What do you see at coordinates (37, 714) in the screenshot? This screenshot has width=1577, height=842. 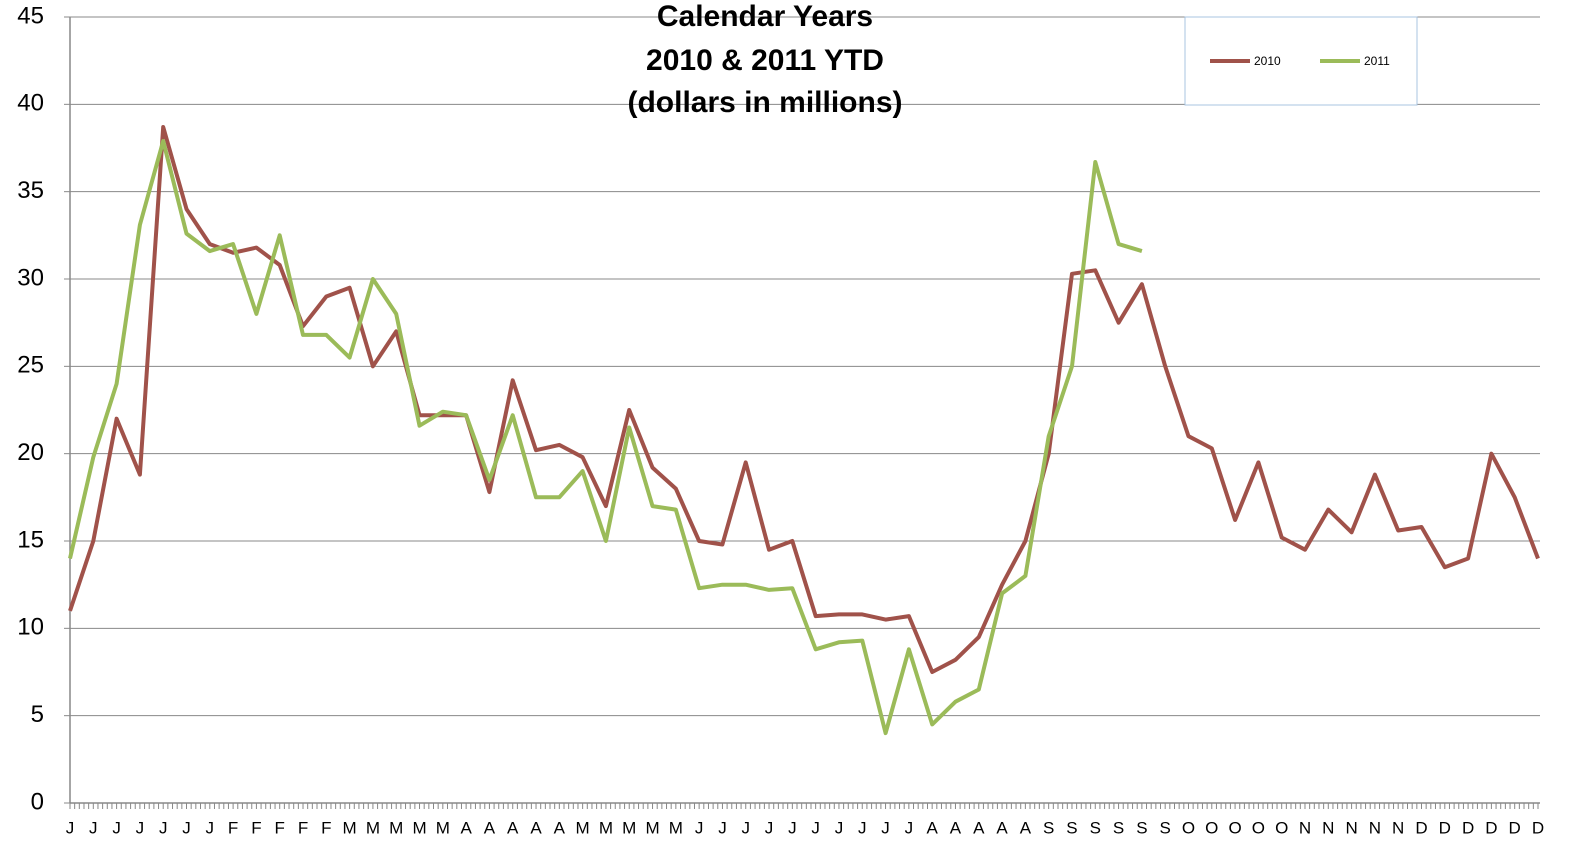 I see `y-tick-label: 5` at bounding box center [37, 714].